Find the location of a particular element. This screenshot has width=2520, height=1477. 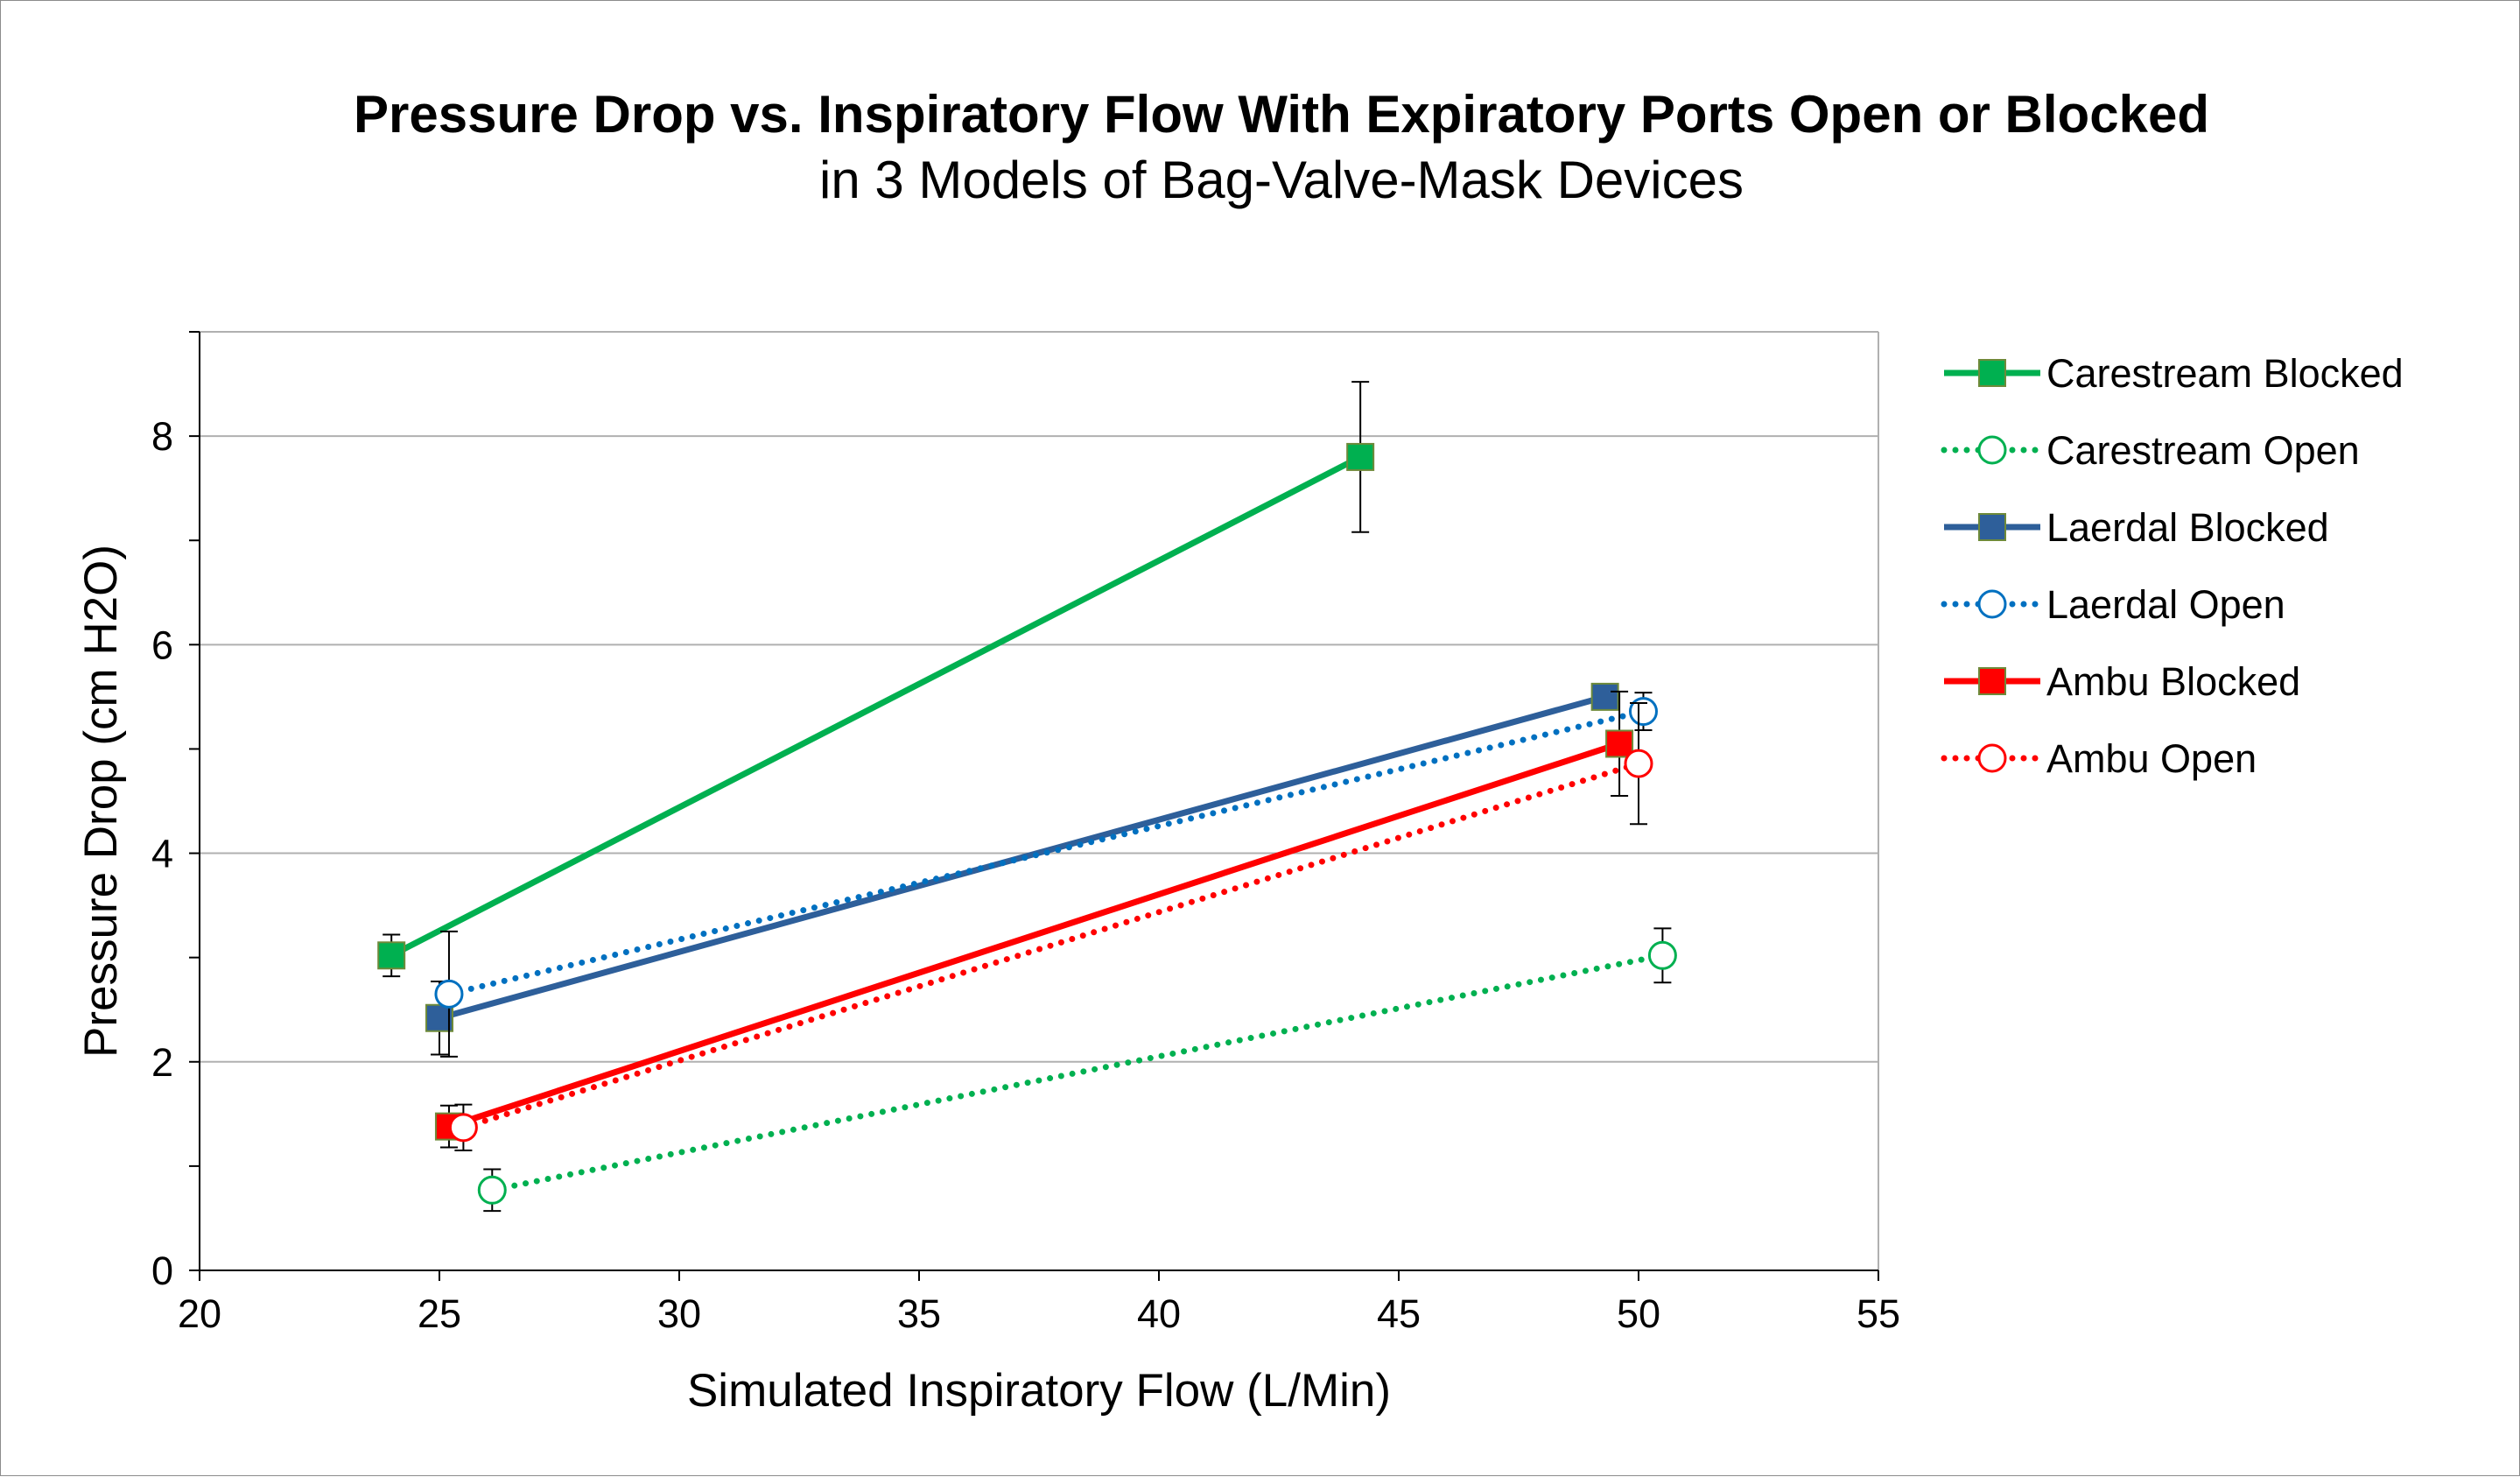

series-ambu-blocked is located at coordinates (1034, 919).